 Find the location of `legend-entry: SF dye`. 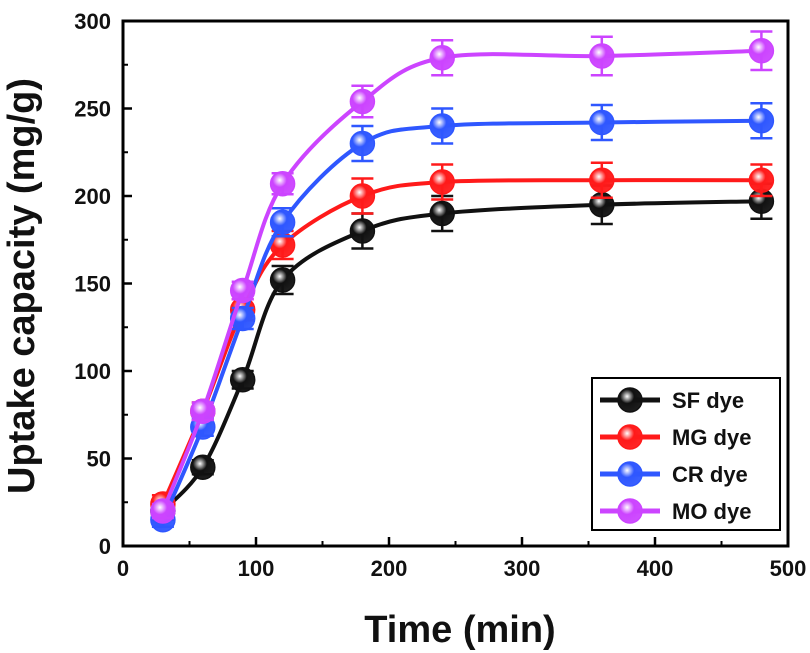

legend-entry: SF dye is located at coordinates (672, 400).